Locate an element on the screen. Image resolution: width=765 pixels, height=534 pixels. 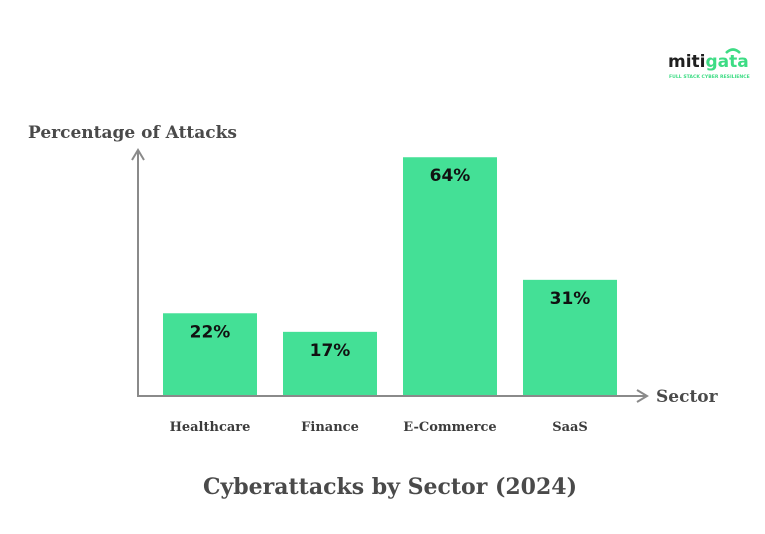
wifi-signal-icon is located at coordinates (733, 51).